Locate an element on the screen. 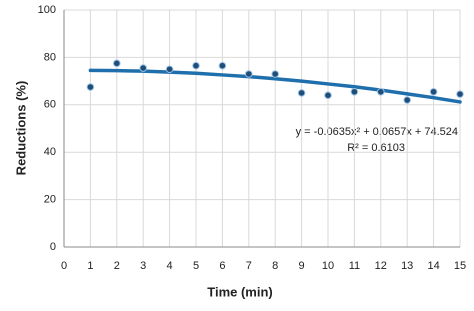 The height and width of the screenshot is (311, 474). x-tick-label: 9 is located at coordinates (302, 266).